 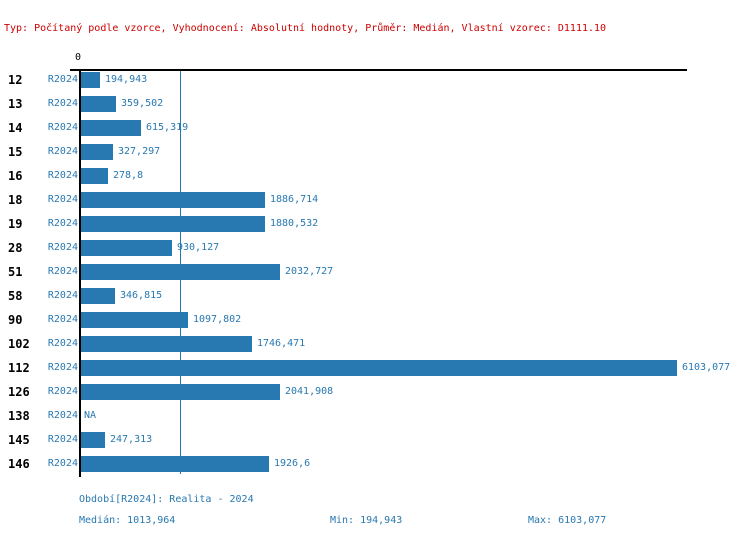 I want to click on row-category-label: 90, so click(x=15, y=320).